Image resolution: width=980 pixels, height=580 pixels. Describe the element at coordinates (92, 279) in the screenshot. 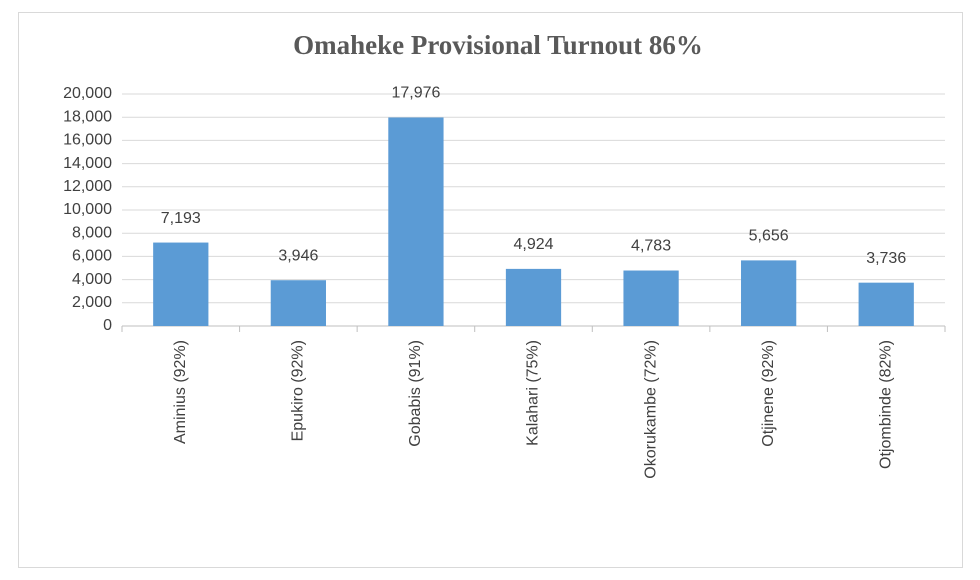

I see `y-tick-label: 4,000` at that location.